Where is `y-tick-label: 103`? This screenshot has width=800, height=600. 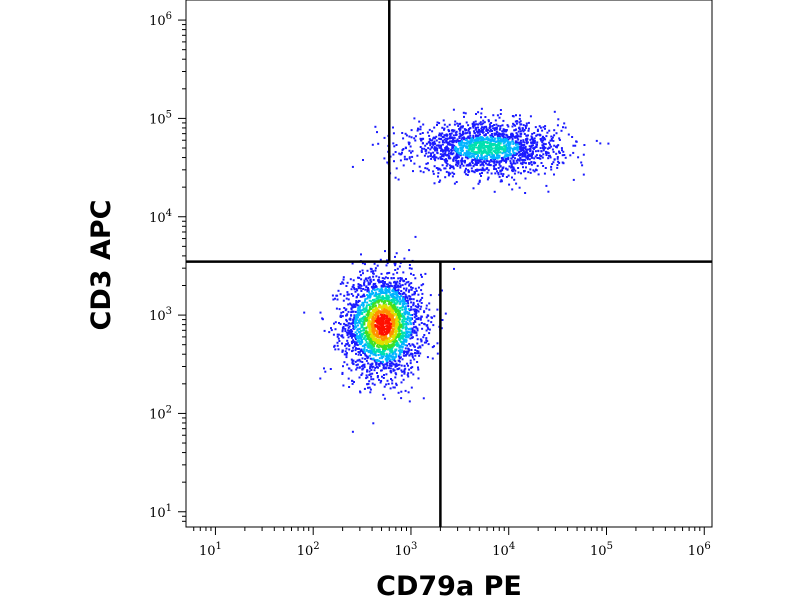 y-tick-label: 103 is located at coordinates (160, 315).